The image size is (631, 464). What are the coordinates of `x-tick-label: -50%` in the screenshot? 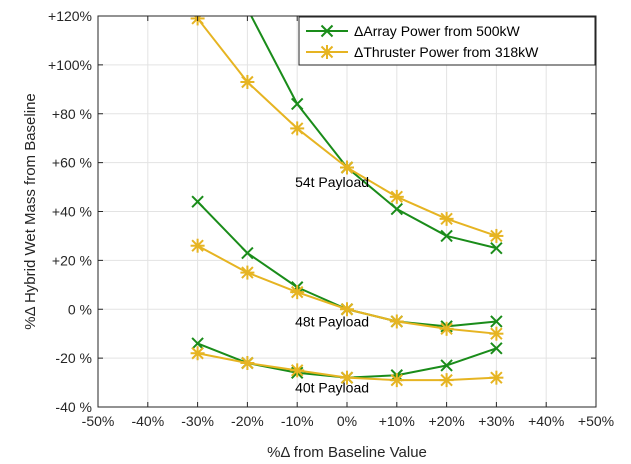 It's located at (98, 421).